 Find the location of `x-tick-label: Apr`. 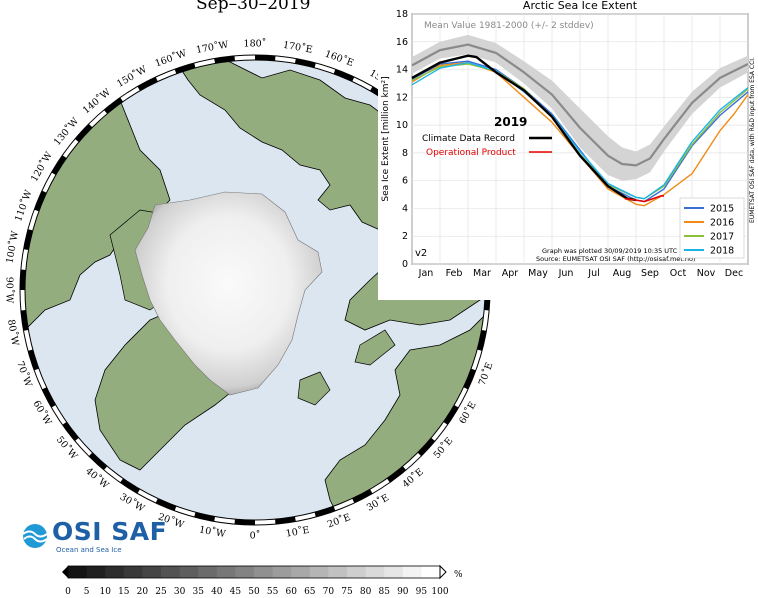

x-tick-label: Apr is located at coordinates (510, 273).